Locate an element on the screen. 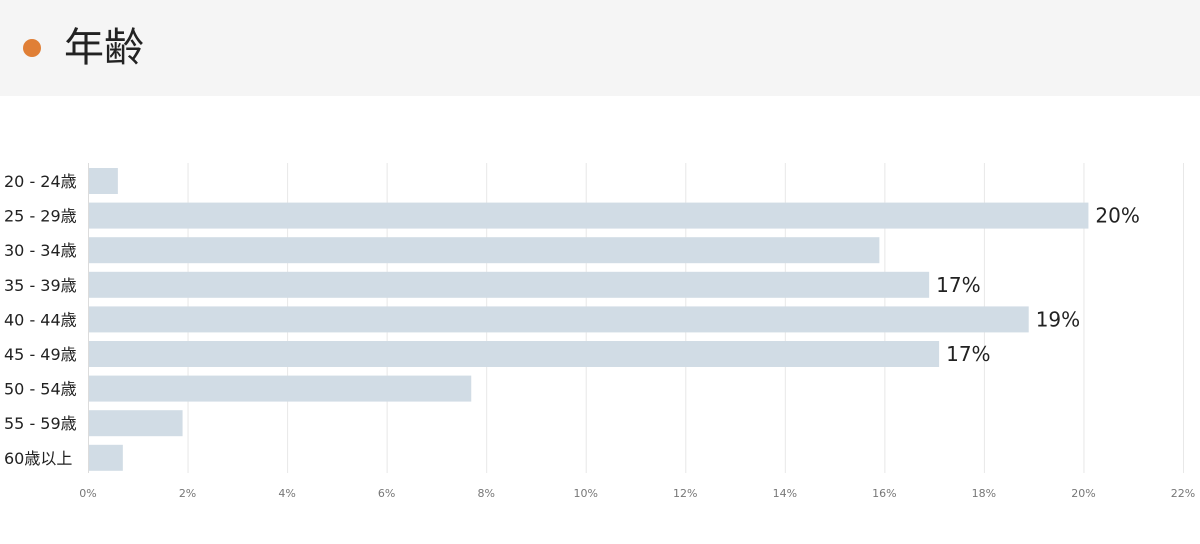 This screenshot has width=1200, height=544. category-label: 60歳以上 is located at coordinates (38, 458).